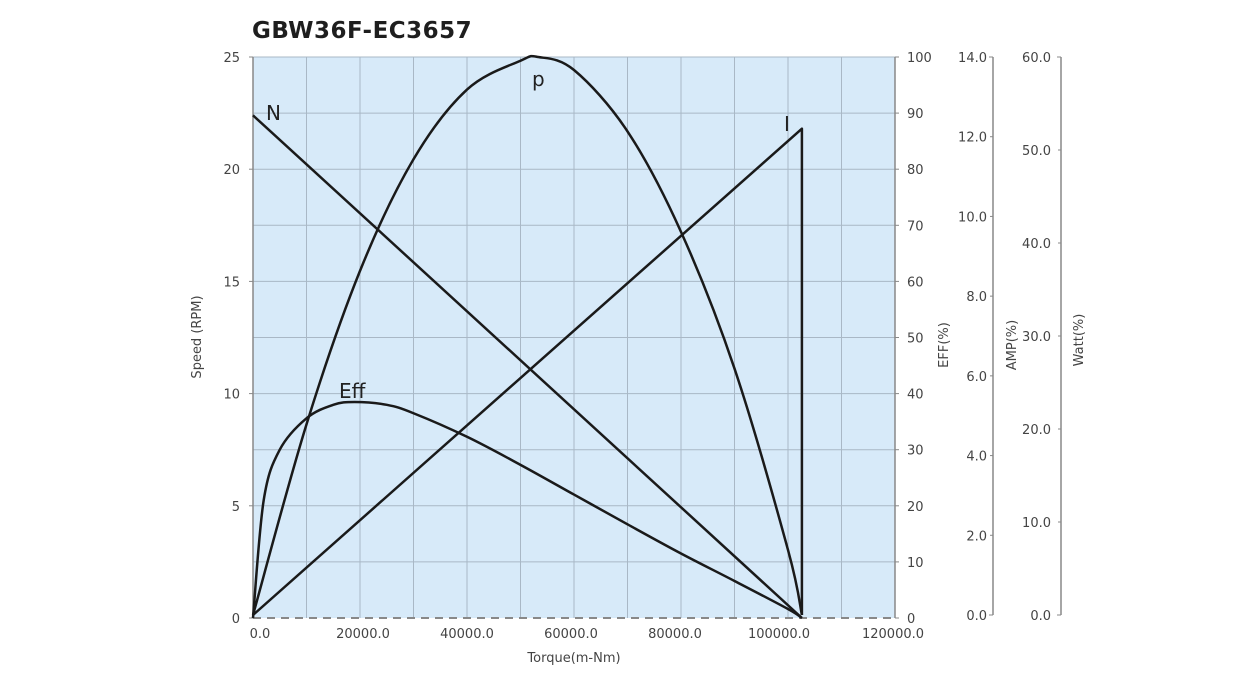 This screenshot has width=1240, height=677. I want to click on curve-eff, so click(527, 510).